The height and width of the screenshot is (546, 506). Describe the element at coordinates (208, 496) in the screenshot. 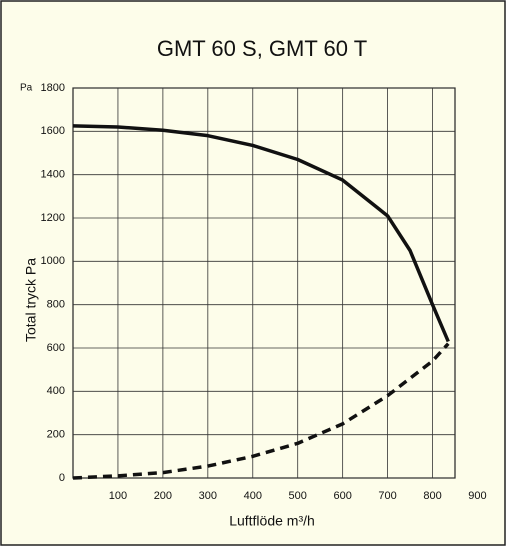

I see `x-tick-label: 300` at that location.